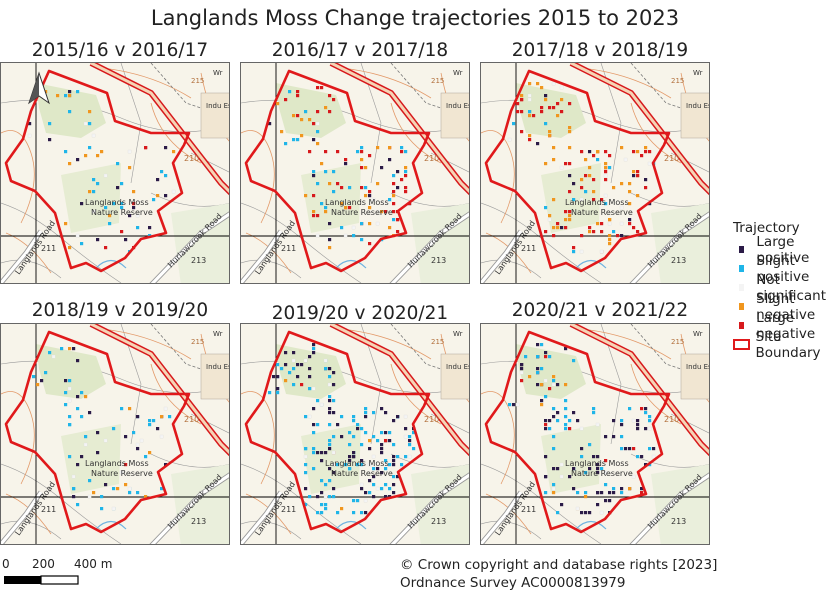 The height and width of the screenshot is (593, 830). What do you see at coordinates (197, 81) in the screenshot?
I see `contour-label: 215` at bounding box center [197, 81].